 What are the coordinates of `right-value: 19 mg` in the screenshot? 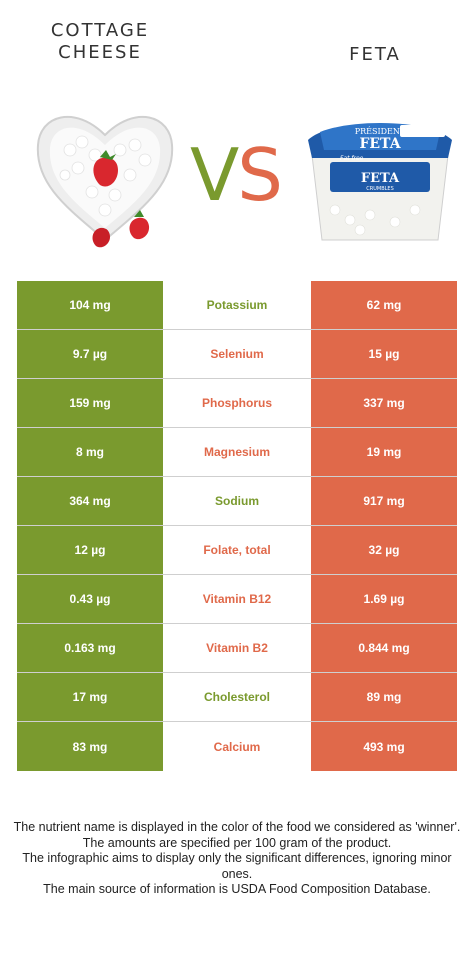 It's located at (384, 452).